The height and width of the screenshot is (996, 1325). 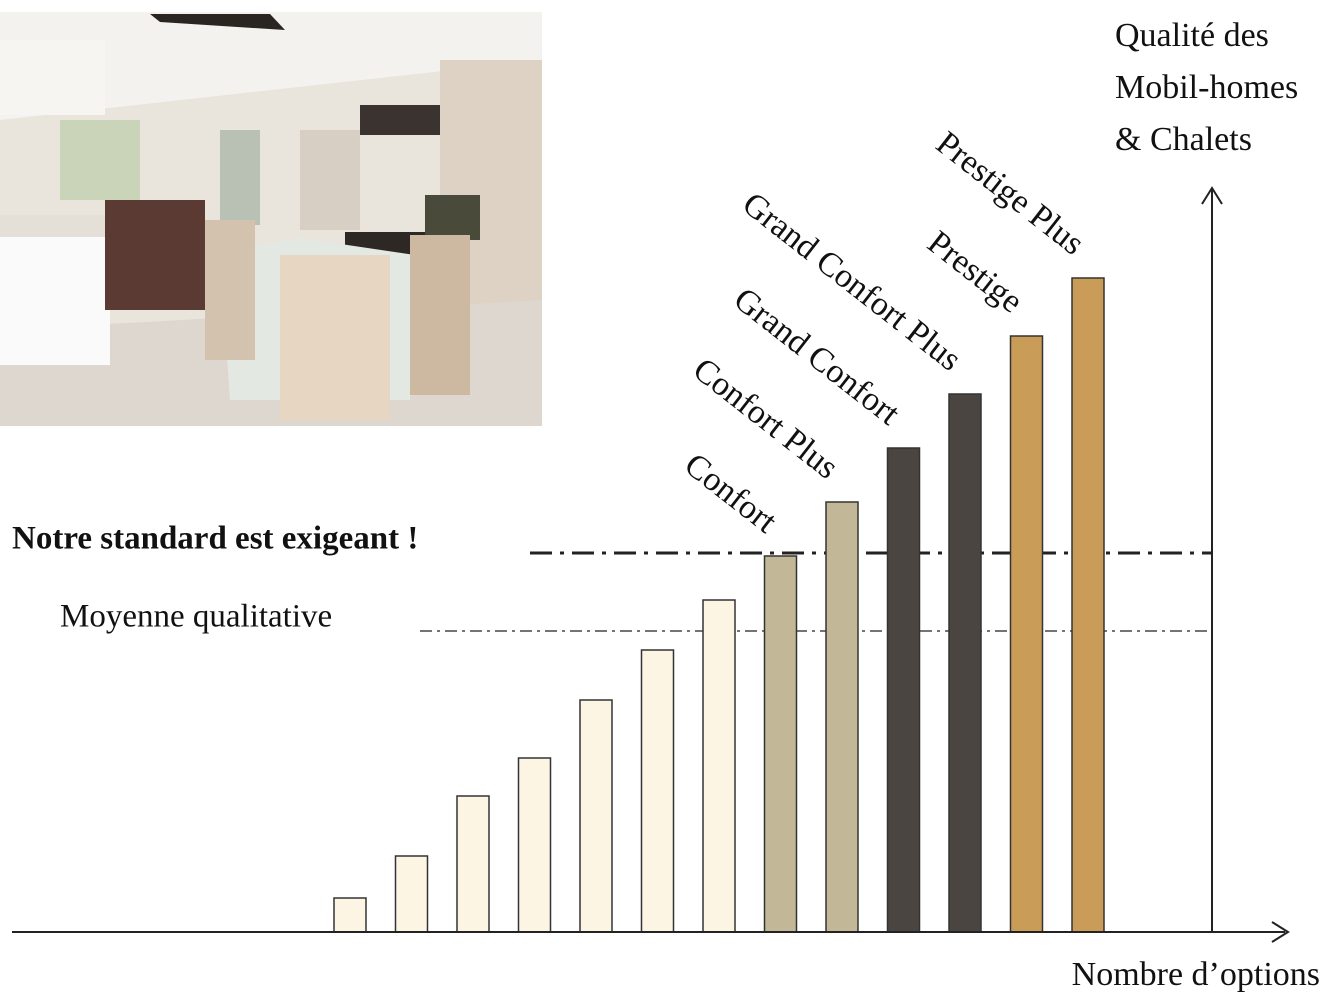 I want to click on y-axis-arrow, so click(x=1212, y=195).